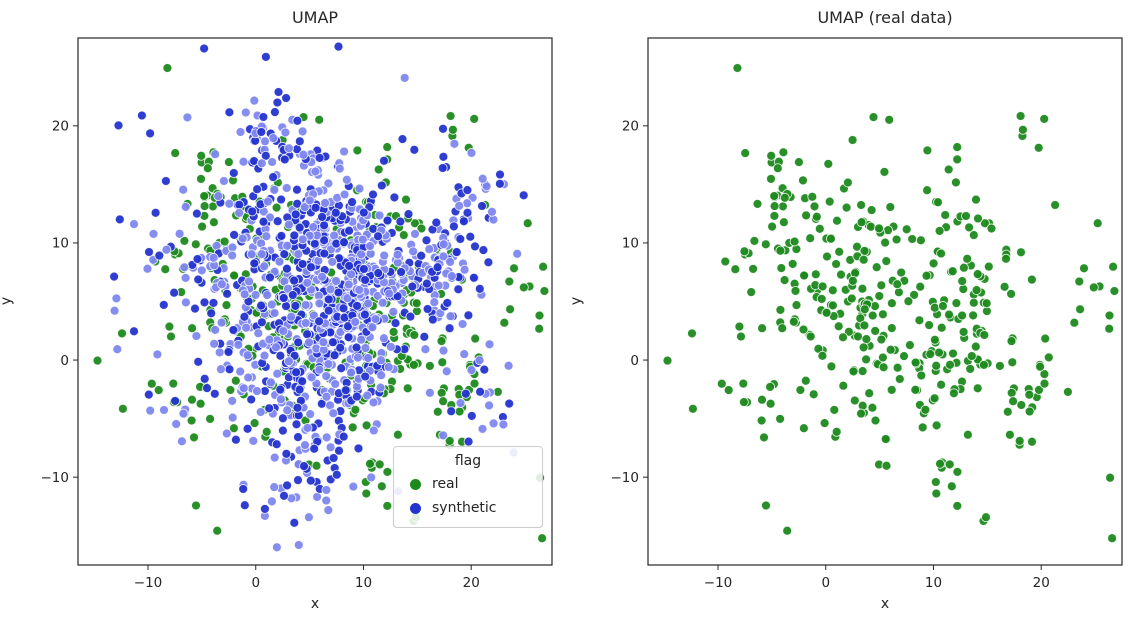 This screenshot has height=627, width=1140. Describe the element at coordinates (464, 508) in the screenshot. I see `legend-label-synthetic: synthetic` at that location.